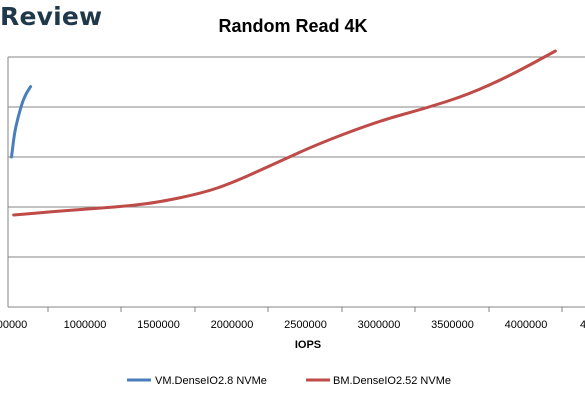 This screenshot has height=401, width=585. Describe the element at coordinates (526, 325) in the screenshot. I see `x-tick-label: 4000000` at that location.